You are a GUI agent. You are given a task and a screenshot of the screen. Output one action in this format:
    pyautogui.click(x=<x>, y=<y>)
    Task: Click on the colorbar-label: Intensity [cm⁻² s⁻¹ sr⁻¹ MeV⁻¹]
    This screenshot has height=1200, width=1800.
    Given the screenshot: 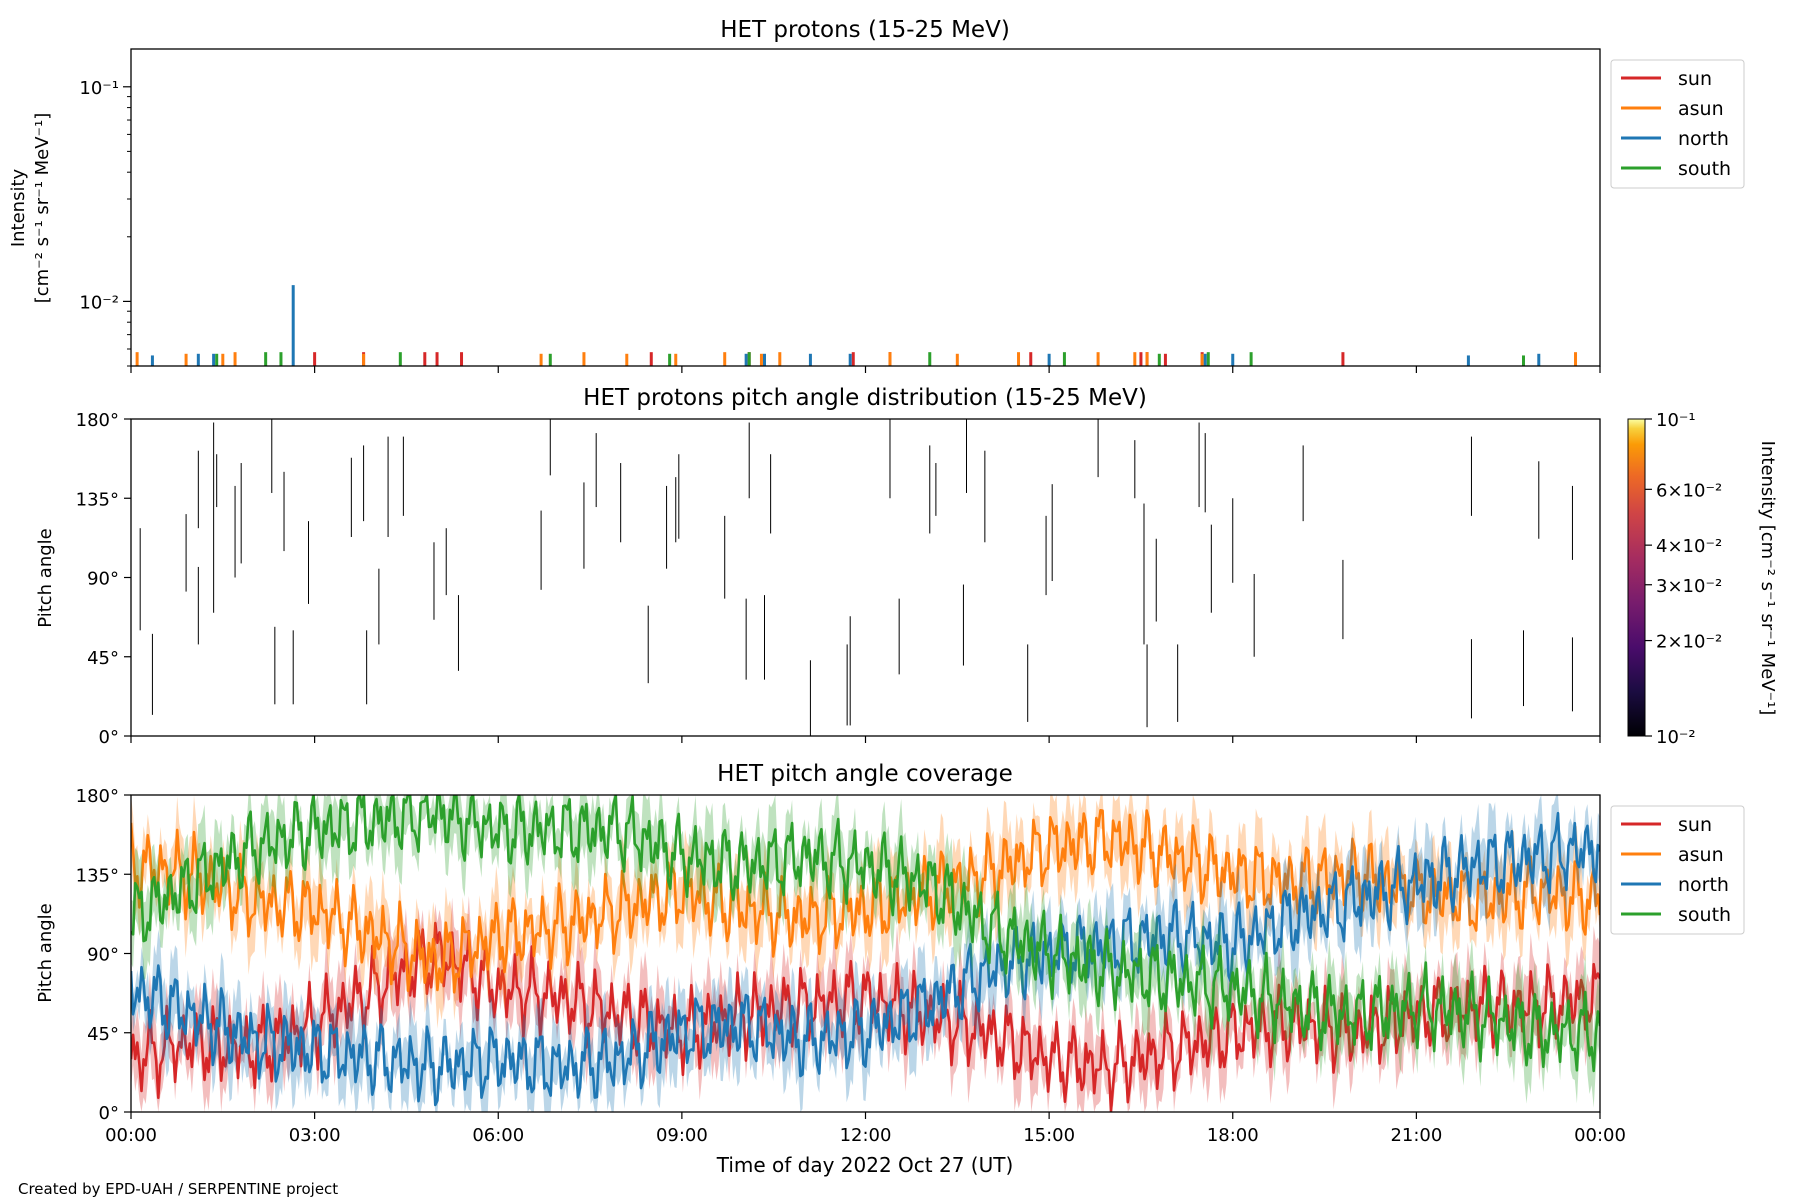 What is the action you would take?
    pyautogui.click(x=1767, y=578)
    